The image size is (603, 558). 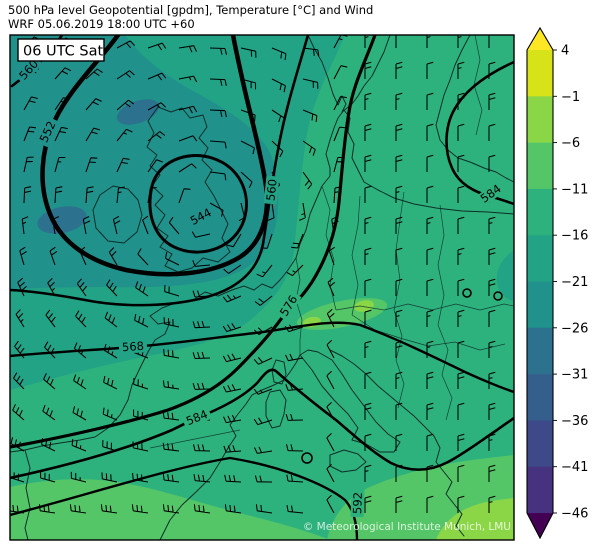 What do you see at coordinates (138, 112) in the screenshot?
I see `temp-band-coldest-blob` at bounding box center [138, 112].